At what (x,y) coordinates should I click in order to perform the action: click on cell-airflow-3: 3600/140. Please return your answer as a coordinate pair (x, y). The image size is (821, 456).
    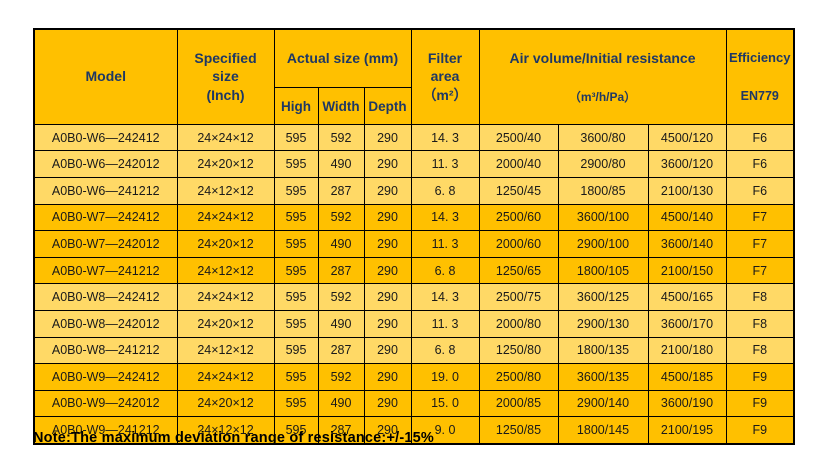
    Looking at the image, I should click on (687, 244).